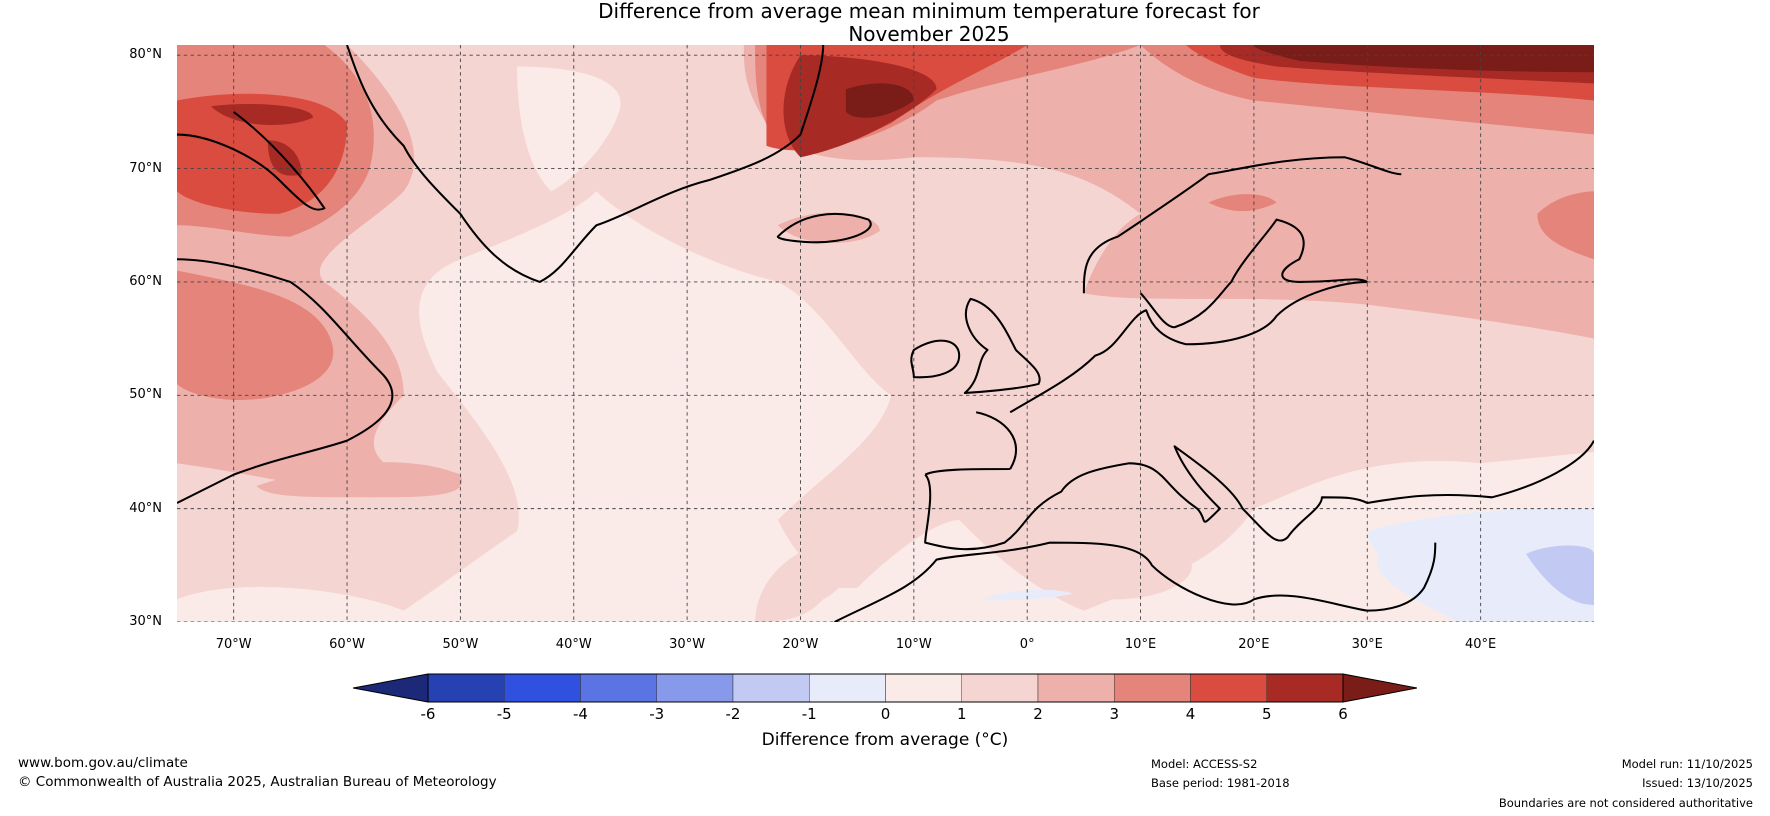 This screenshot has width=1770, height=816. Describe the element at coordinates (961, 714) in the screenshot. I see `colorbar-tick-label: 1` at that location.